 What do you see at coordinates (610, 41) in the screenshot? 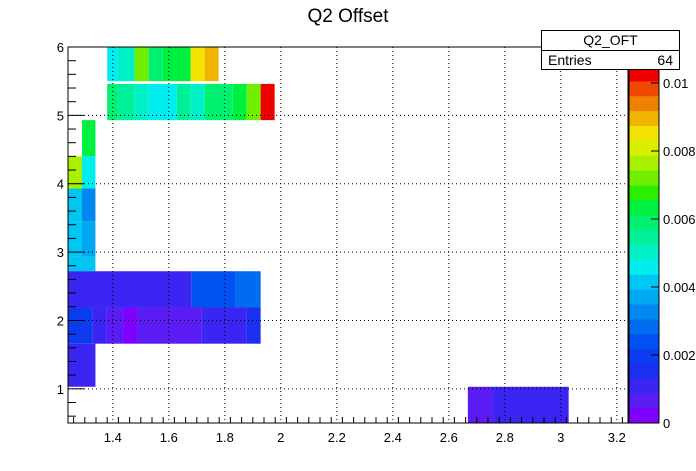
I see `stats-name: Q2_OFT` at bounding box center [610, 41].